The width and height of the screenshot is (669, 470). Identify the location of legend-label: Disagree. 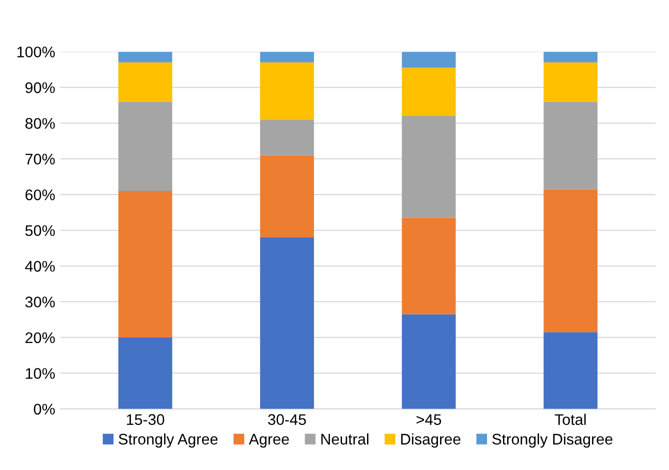
(430, 440).